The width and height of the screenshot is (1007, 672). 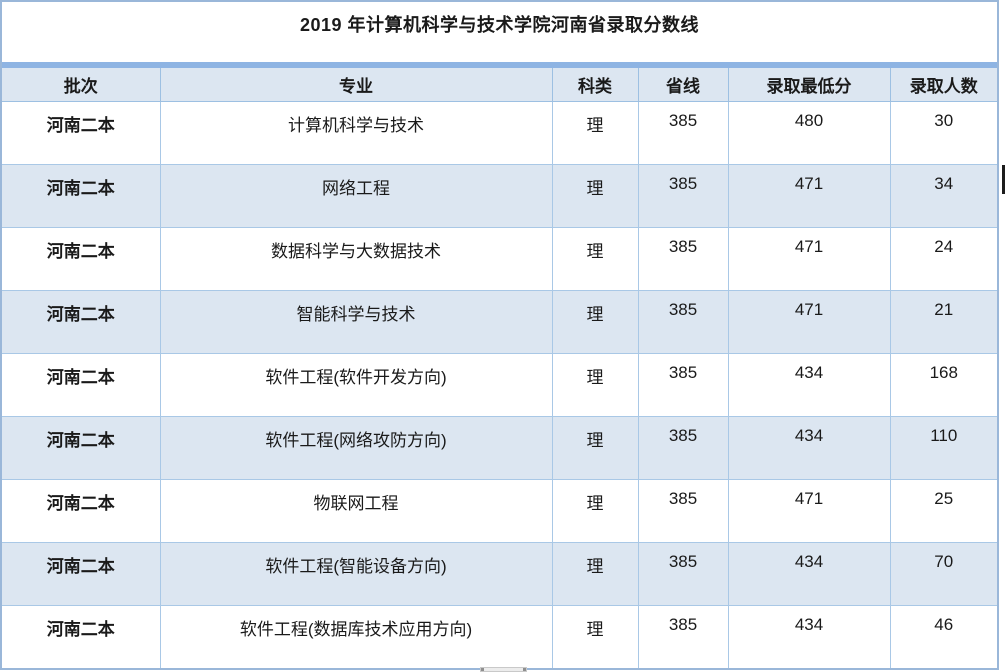 I want to click on horizontal-scrollbar, so click(x=503, y=669).